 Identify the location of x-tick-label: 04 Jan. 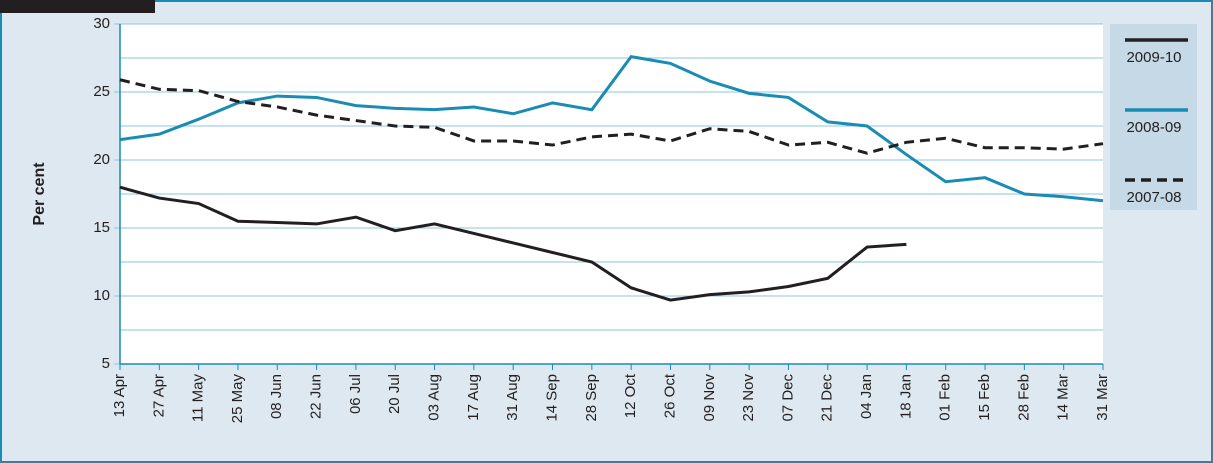
(866, 396).